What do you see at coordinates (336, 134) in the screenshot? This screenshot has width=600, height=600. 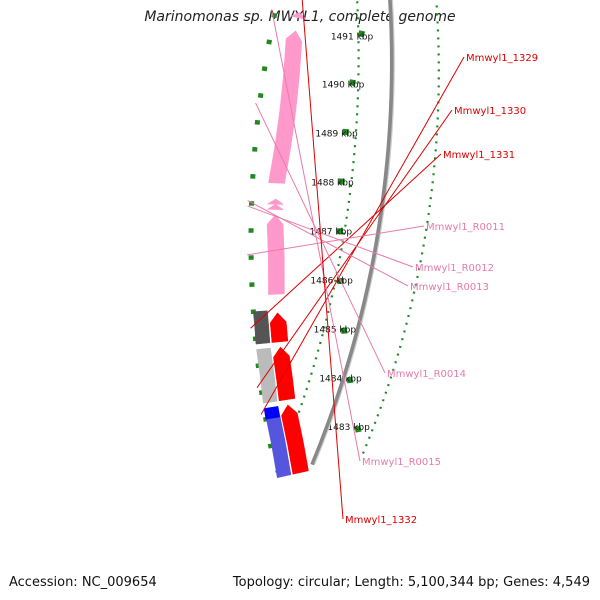 I see `tick-label: 1489 kbp` at bounding box center [336, 134].